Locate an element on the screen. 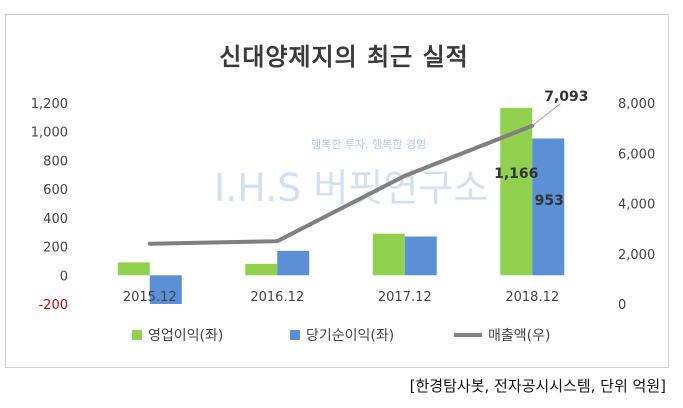 The height and width of the screenshot is (408, 683). left-tick-label: 0 is located at coordinates (64, 276).